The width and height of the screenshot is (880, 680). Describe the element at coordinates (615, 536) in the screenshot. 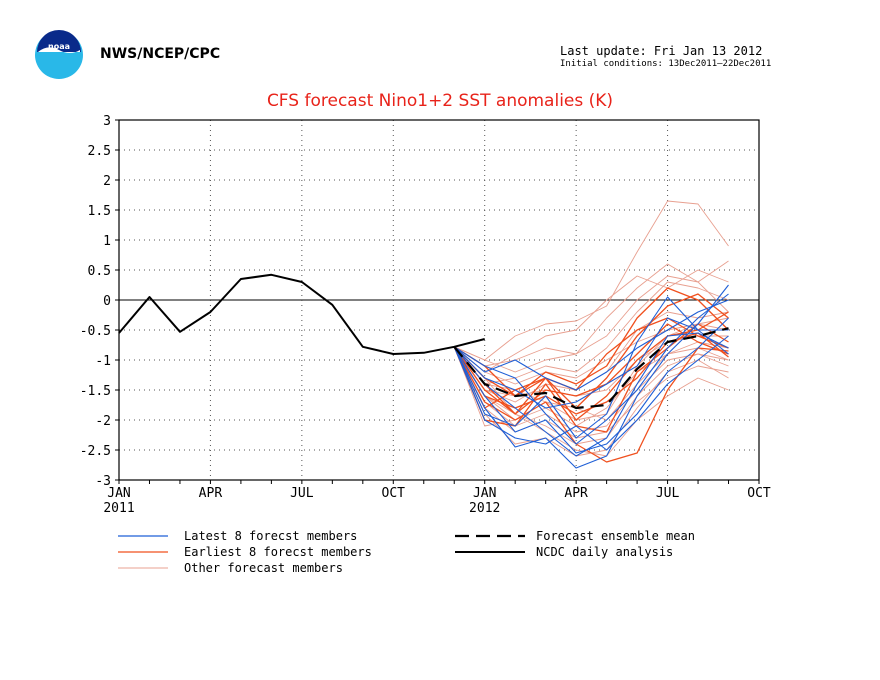

I see `legend-label-mean: Forecast ensemble mean` at that location.